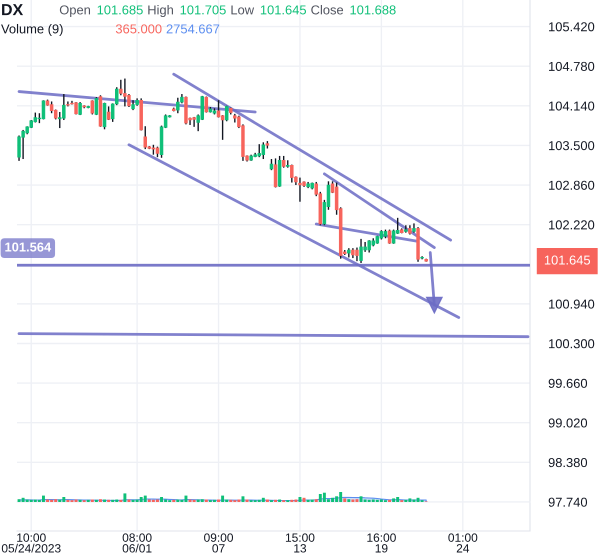 The image size is (600, 558). Describe the element at coordinates (568, 463) in the screenshot. I see `y-tick-label: 98.380` at that location.